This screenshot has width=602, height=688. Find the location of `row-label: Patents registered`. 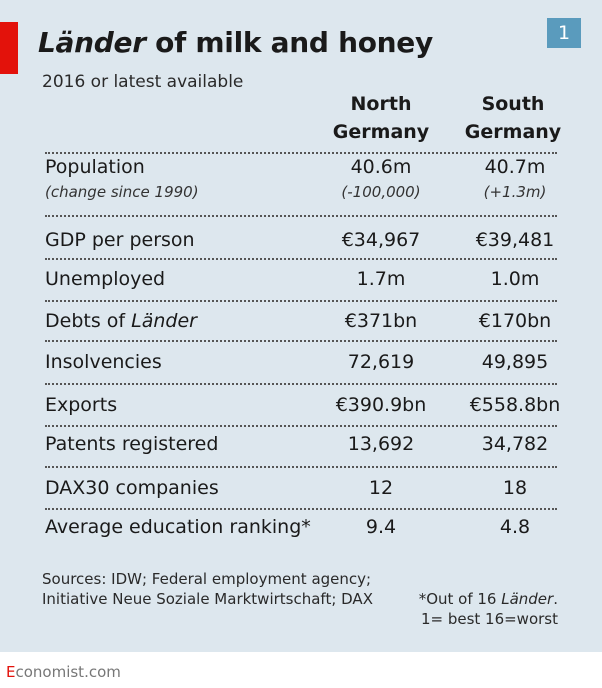

row-label: Patents registered is located at coordinates (132, 444).